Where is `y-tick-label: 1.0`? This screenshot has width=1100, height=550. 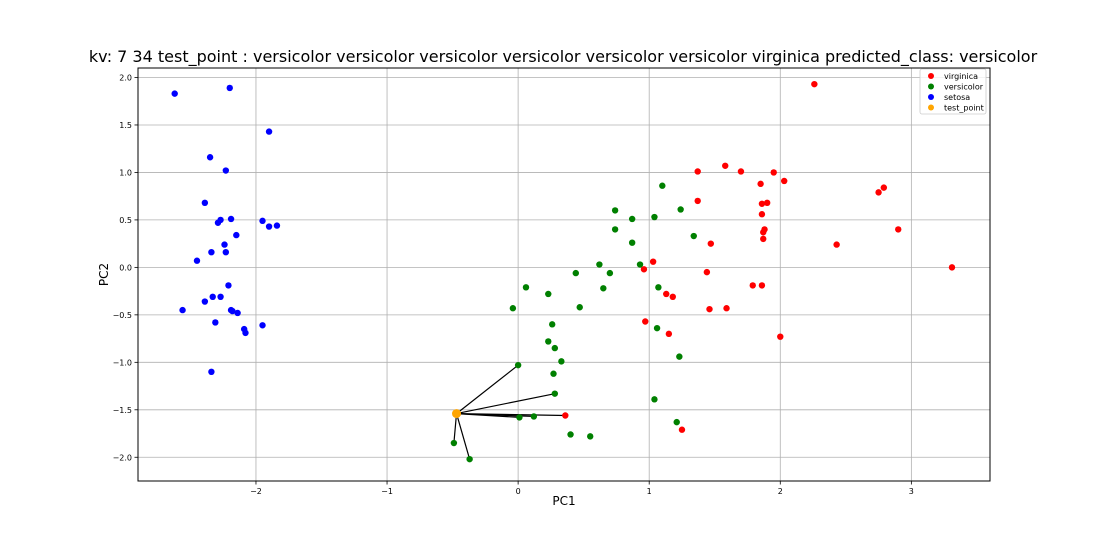
y-tick-label: 1.0 is located at coordinates (125, 172).